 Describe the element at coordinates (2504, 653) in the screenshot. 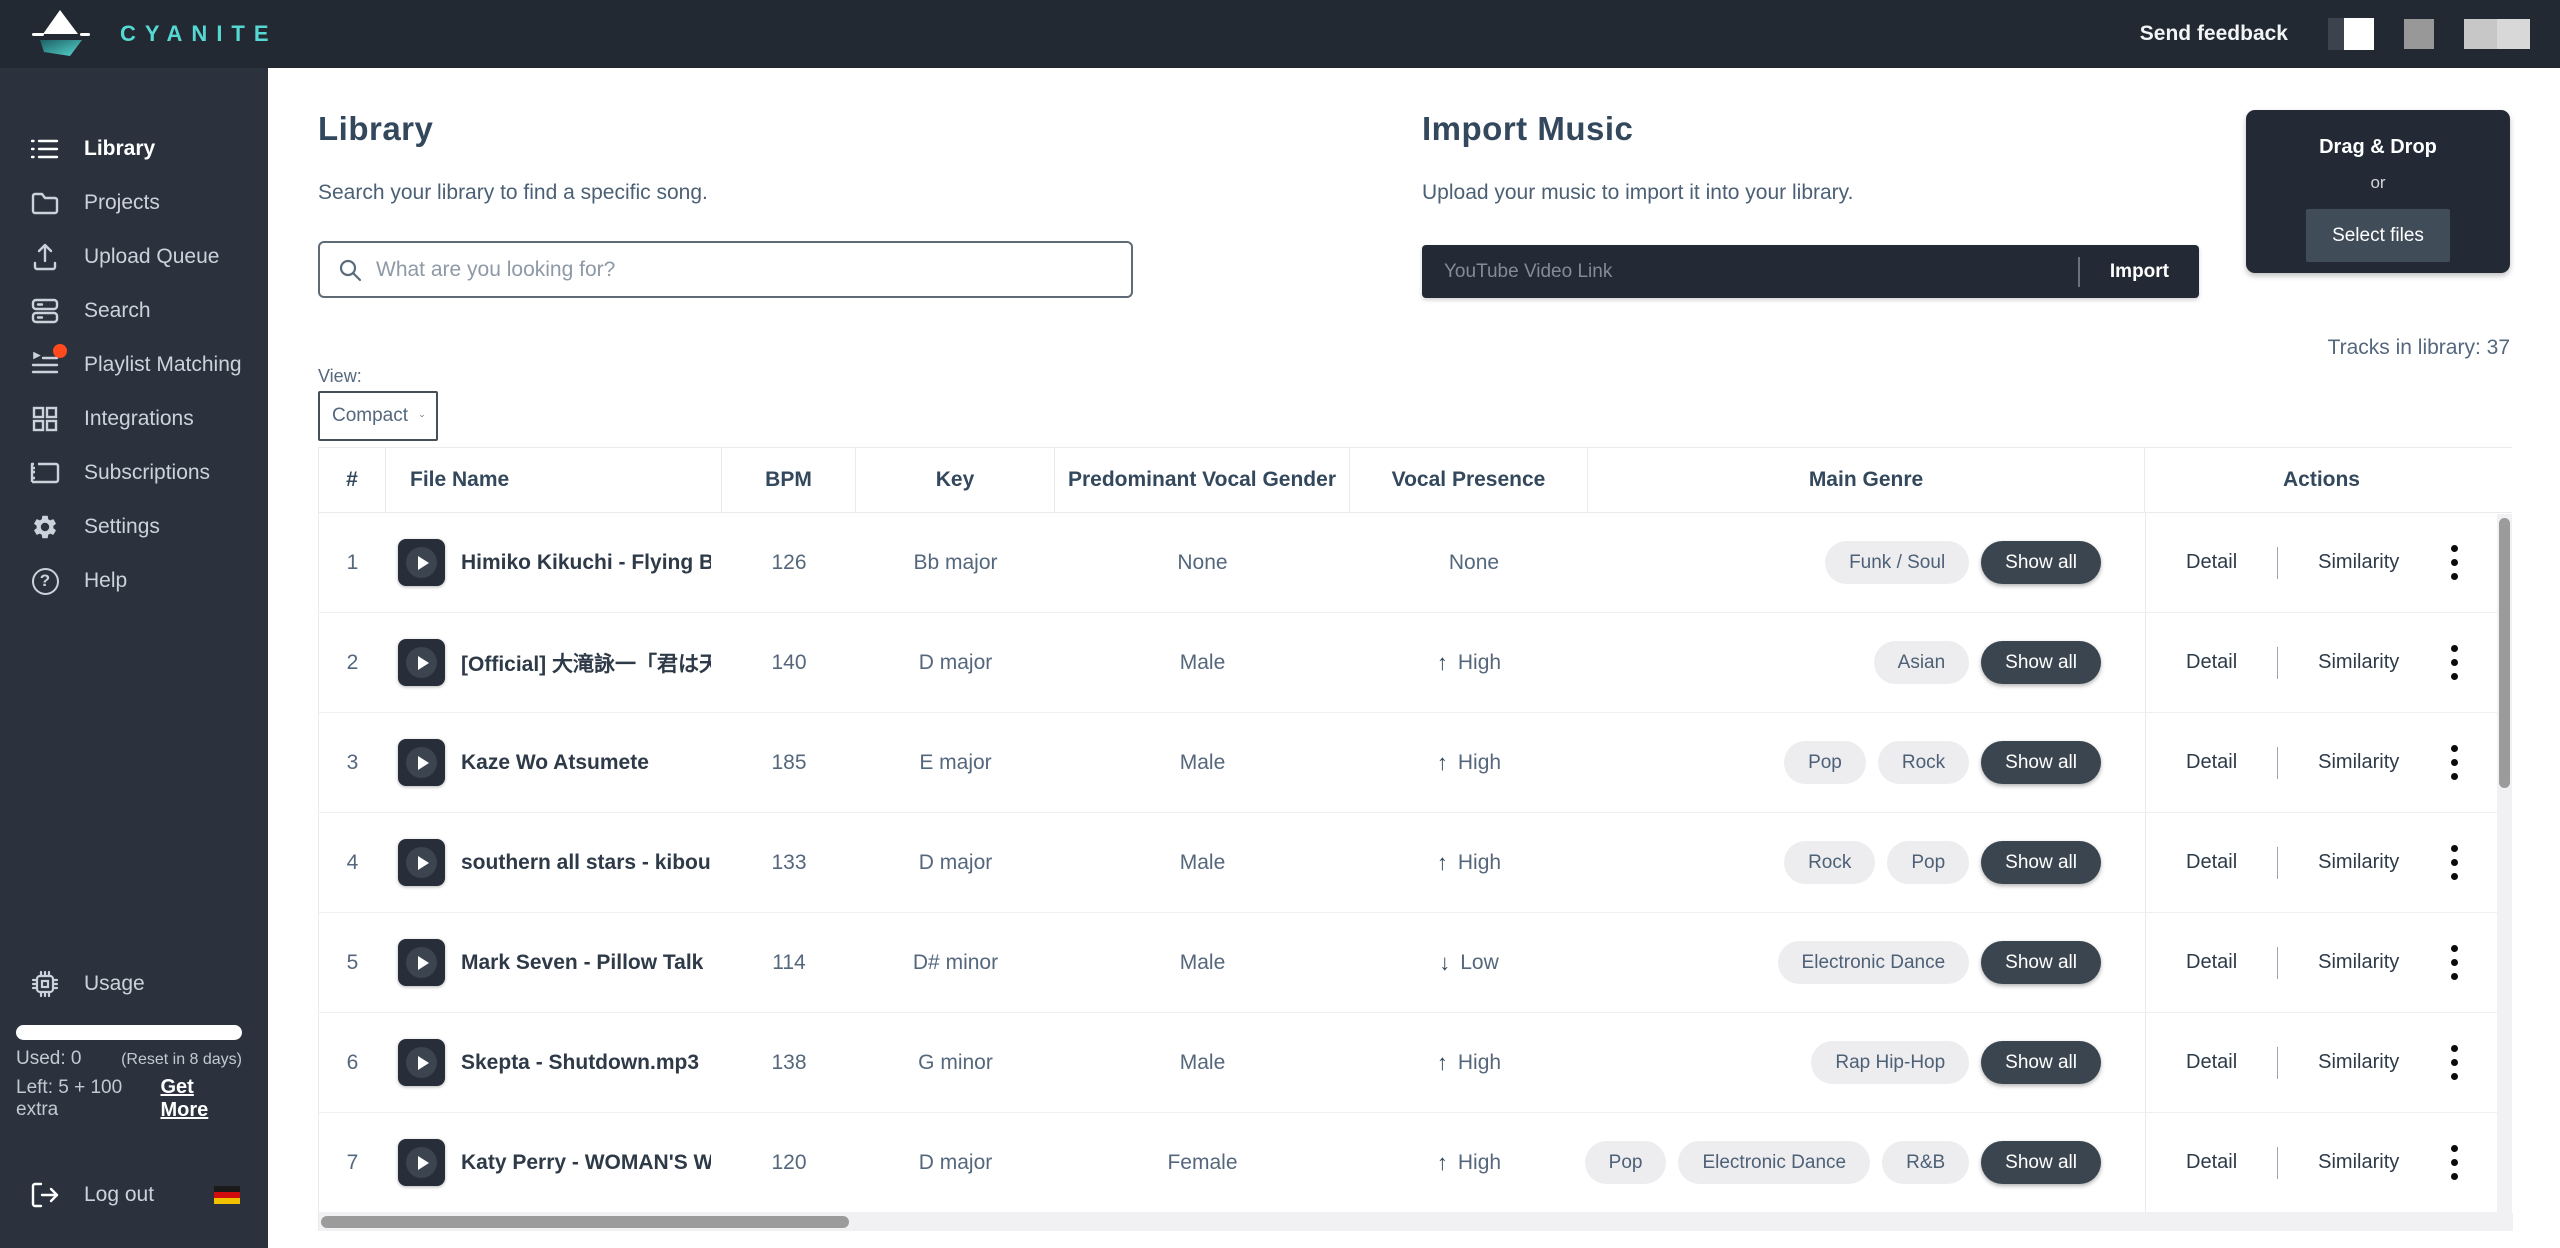

I see `vertical-scrollbar-thumb` at that location.